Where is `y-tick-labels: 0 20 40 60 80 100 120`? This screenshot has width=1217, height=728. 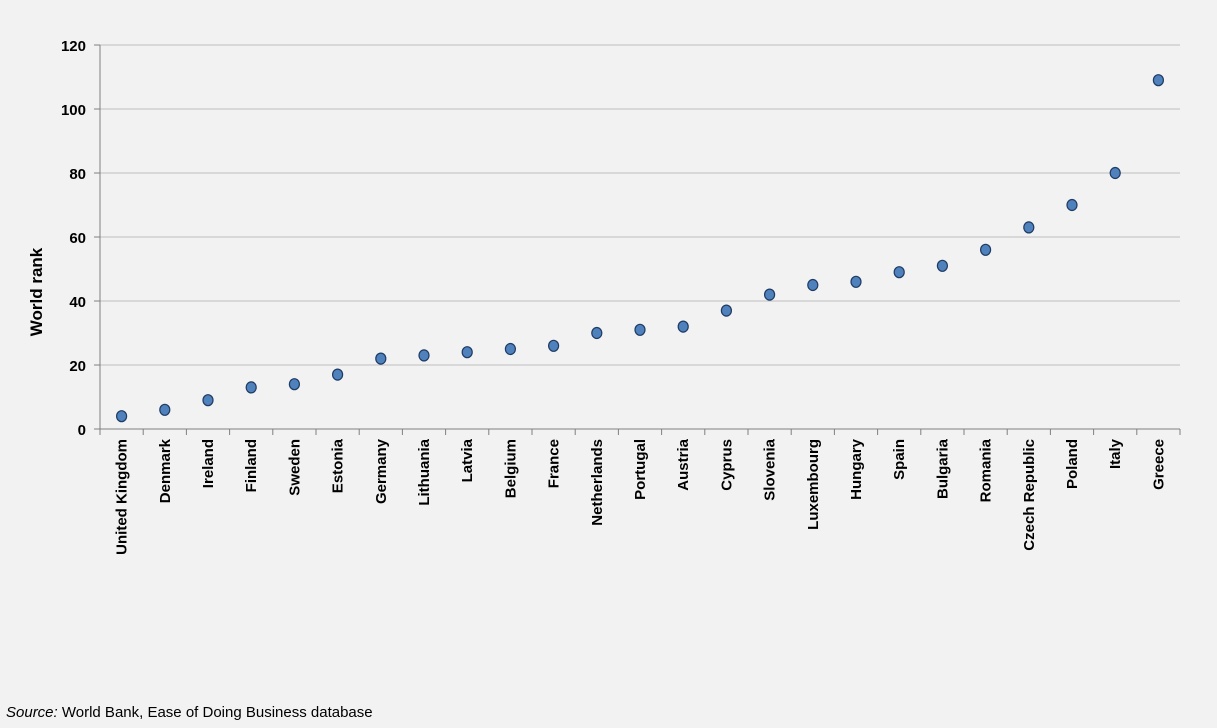 y-tick-labels: 0 20 40 60 80 100 120 is located at coordinates (73, 238).